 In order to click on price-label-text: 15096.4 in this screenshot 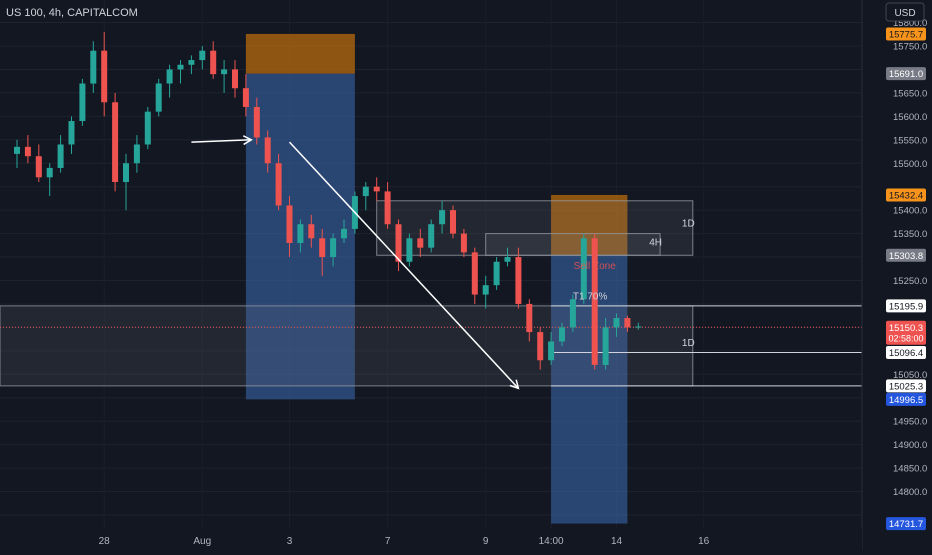, I will do `click(906, 353)`.